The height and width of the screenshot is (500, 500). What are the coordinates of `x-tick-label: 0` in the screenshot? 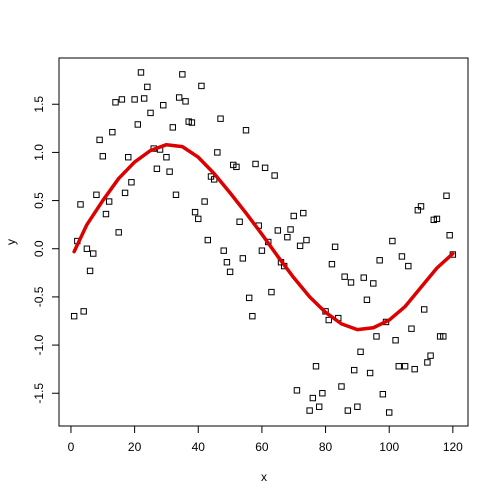 It's located at (71, 447).